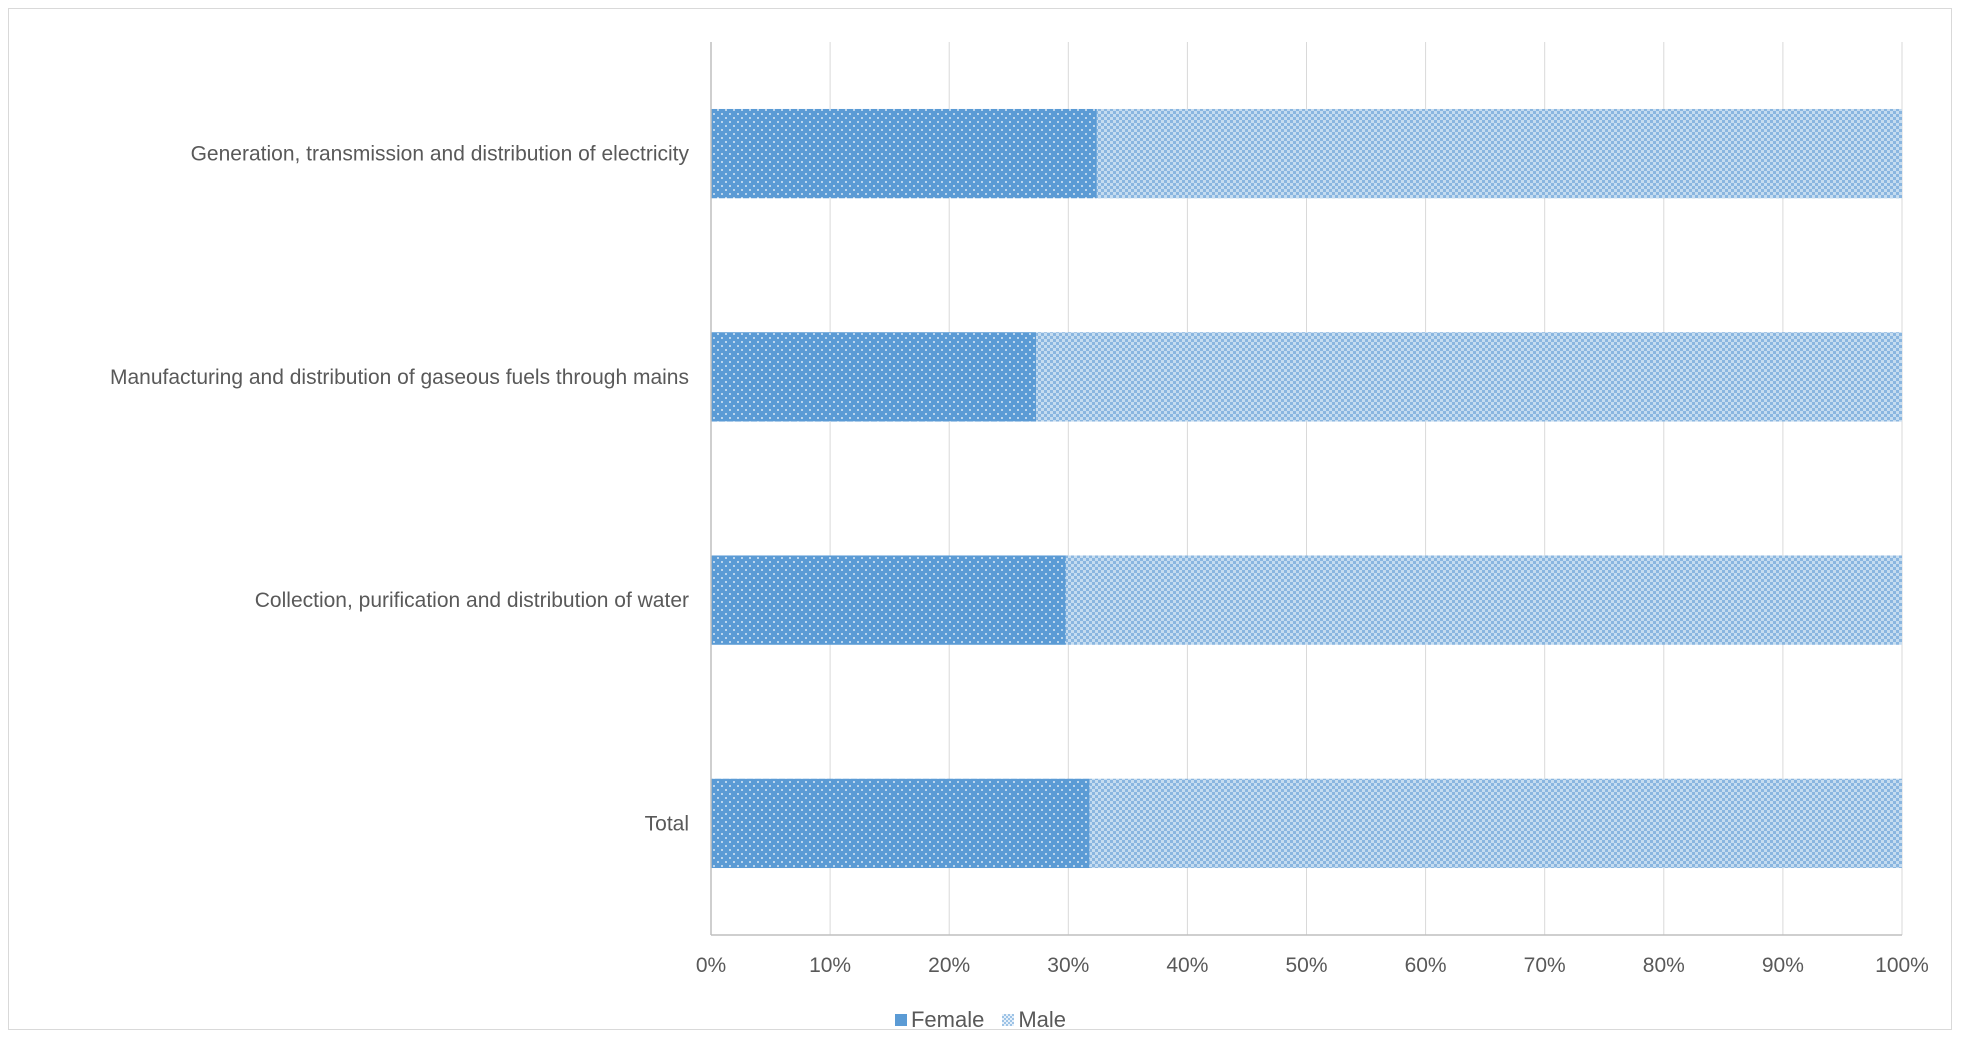 The width and height of the screenshot is (1961, 1038). What do you see at coordinates (900, 1020) in the screenshot?
I see `legend-swatch-female` at bounding box center [900, 1020].